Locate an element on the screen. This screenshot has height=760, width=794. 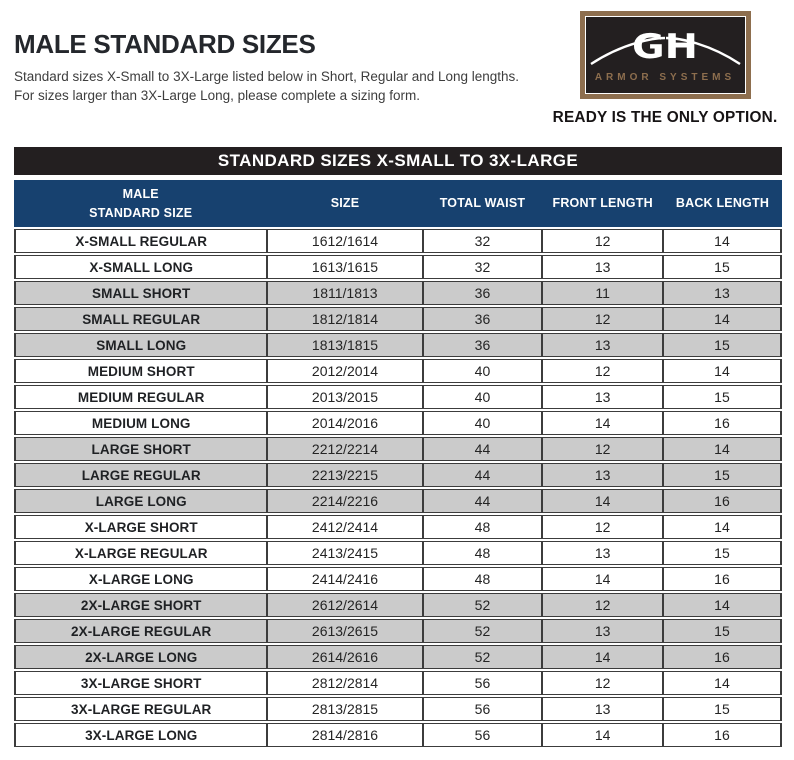
table-row: LARGE REGULAR 2213/2215 44 13 15 is located at coordinates (398, 475).